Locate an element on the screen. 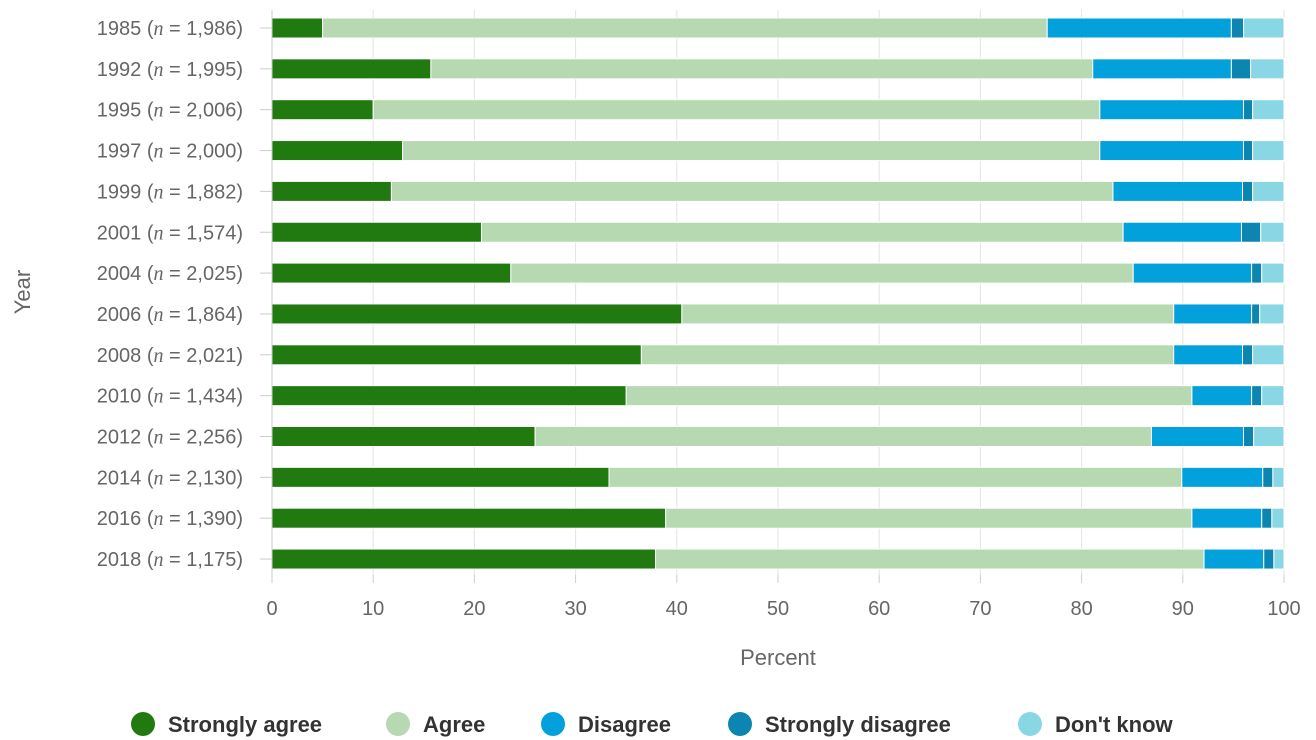  legend-label: Agree is located at coordinates (454, 724).